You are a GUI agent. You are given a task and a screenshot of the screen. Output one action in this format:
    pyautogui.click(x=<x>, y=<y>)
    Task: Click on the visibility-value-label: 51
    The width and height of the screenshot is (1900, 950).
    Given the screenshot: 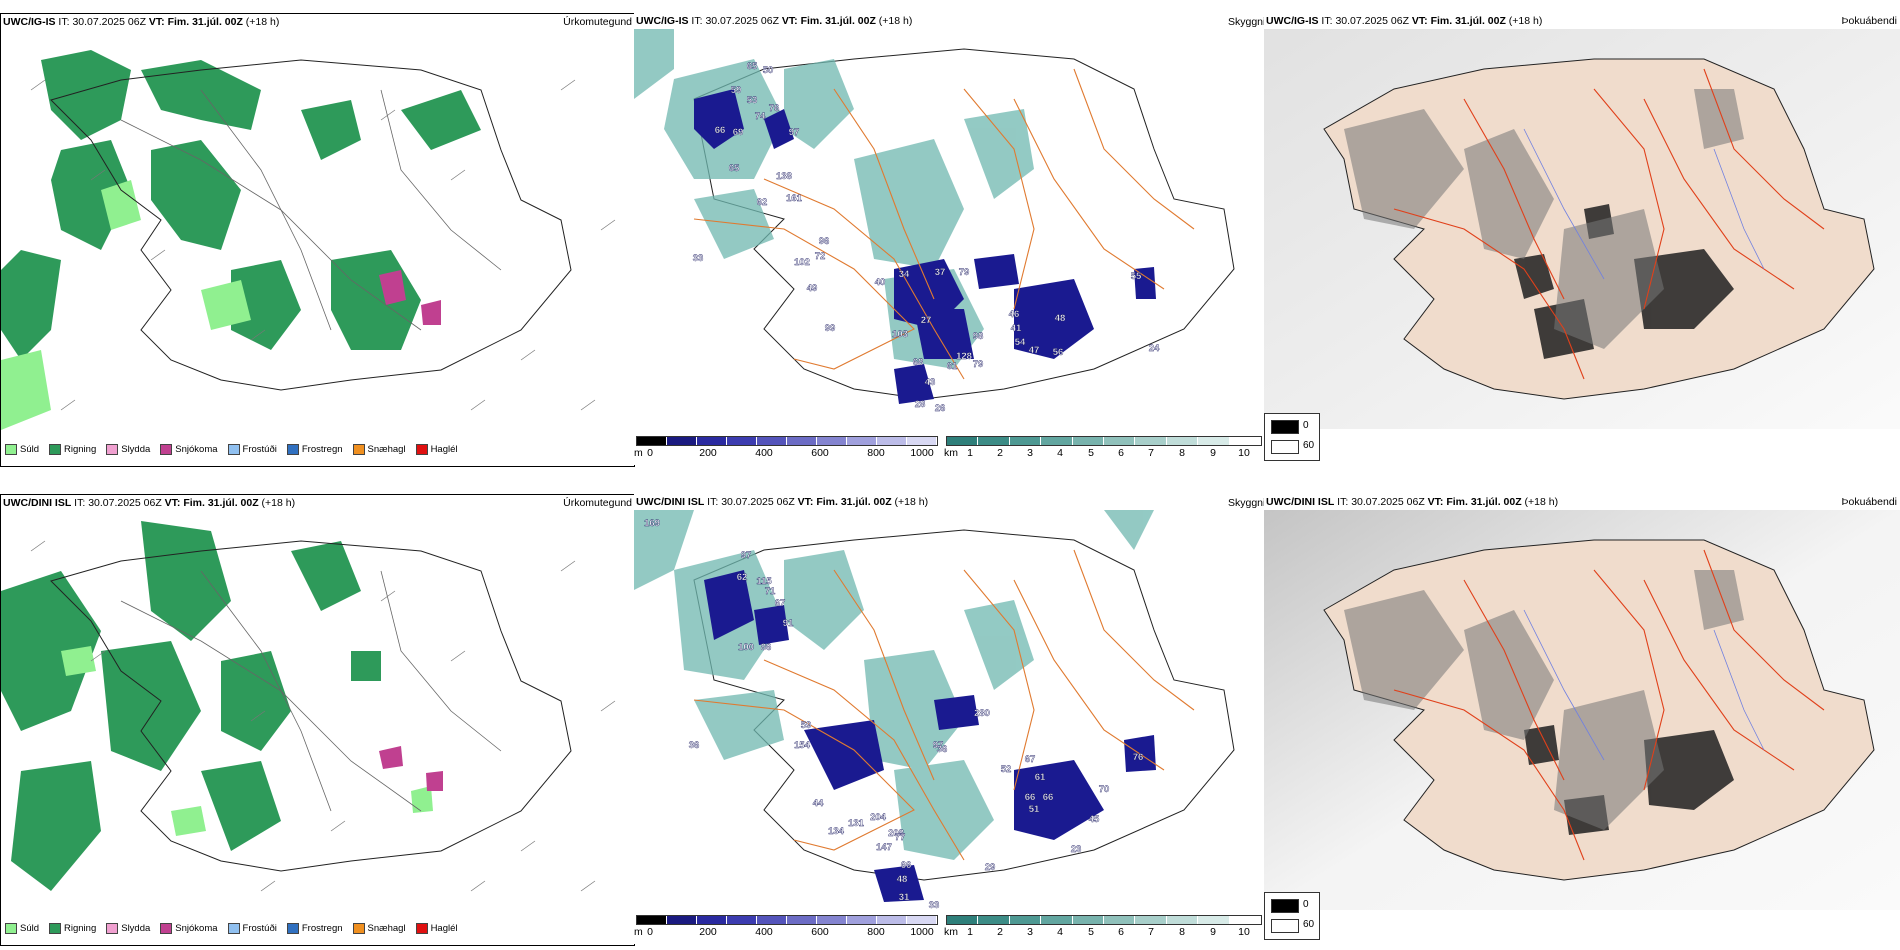 What is the action you would take?
    pyautogui.click(x=1034, y=809)
    